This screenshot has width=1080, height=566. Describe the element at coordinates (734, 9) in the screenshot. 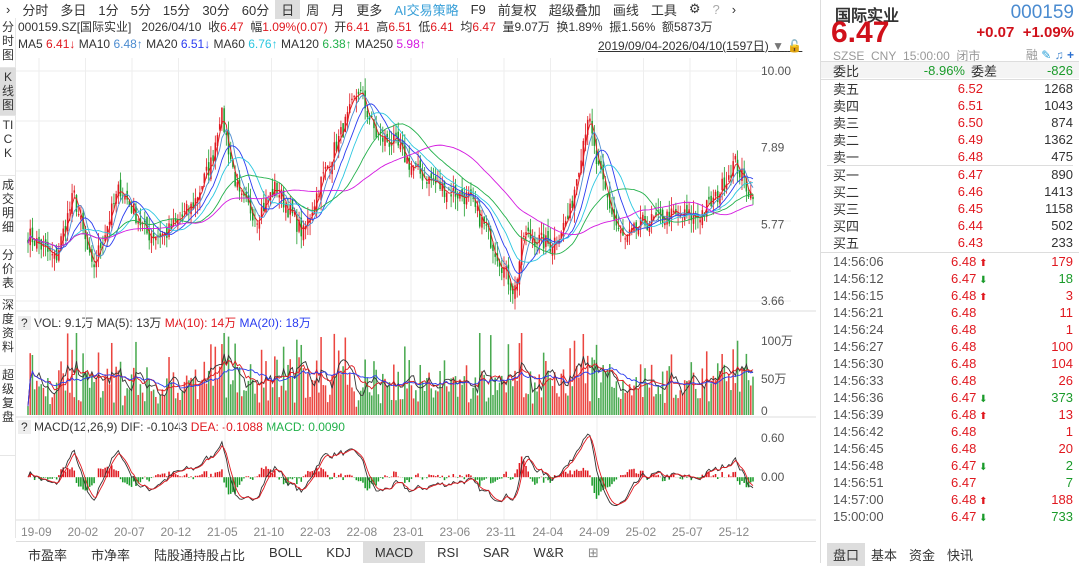

I see `chevron-right-icon: ›` at that location.